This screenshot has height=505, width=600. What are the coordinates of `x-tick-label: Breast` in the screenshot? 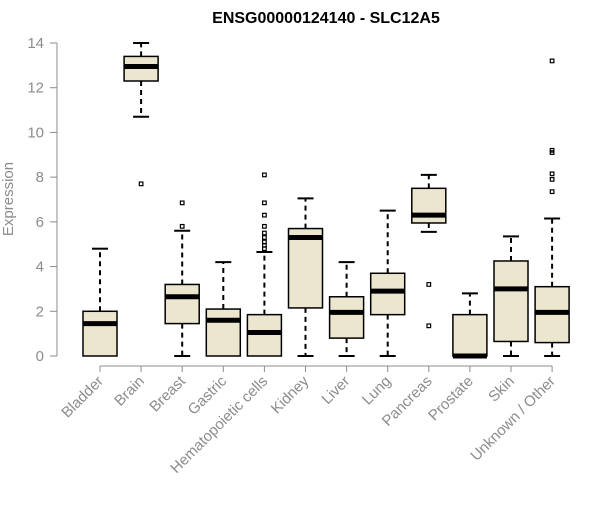 It's located at (167, 393).